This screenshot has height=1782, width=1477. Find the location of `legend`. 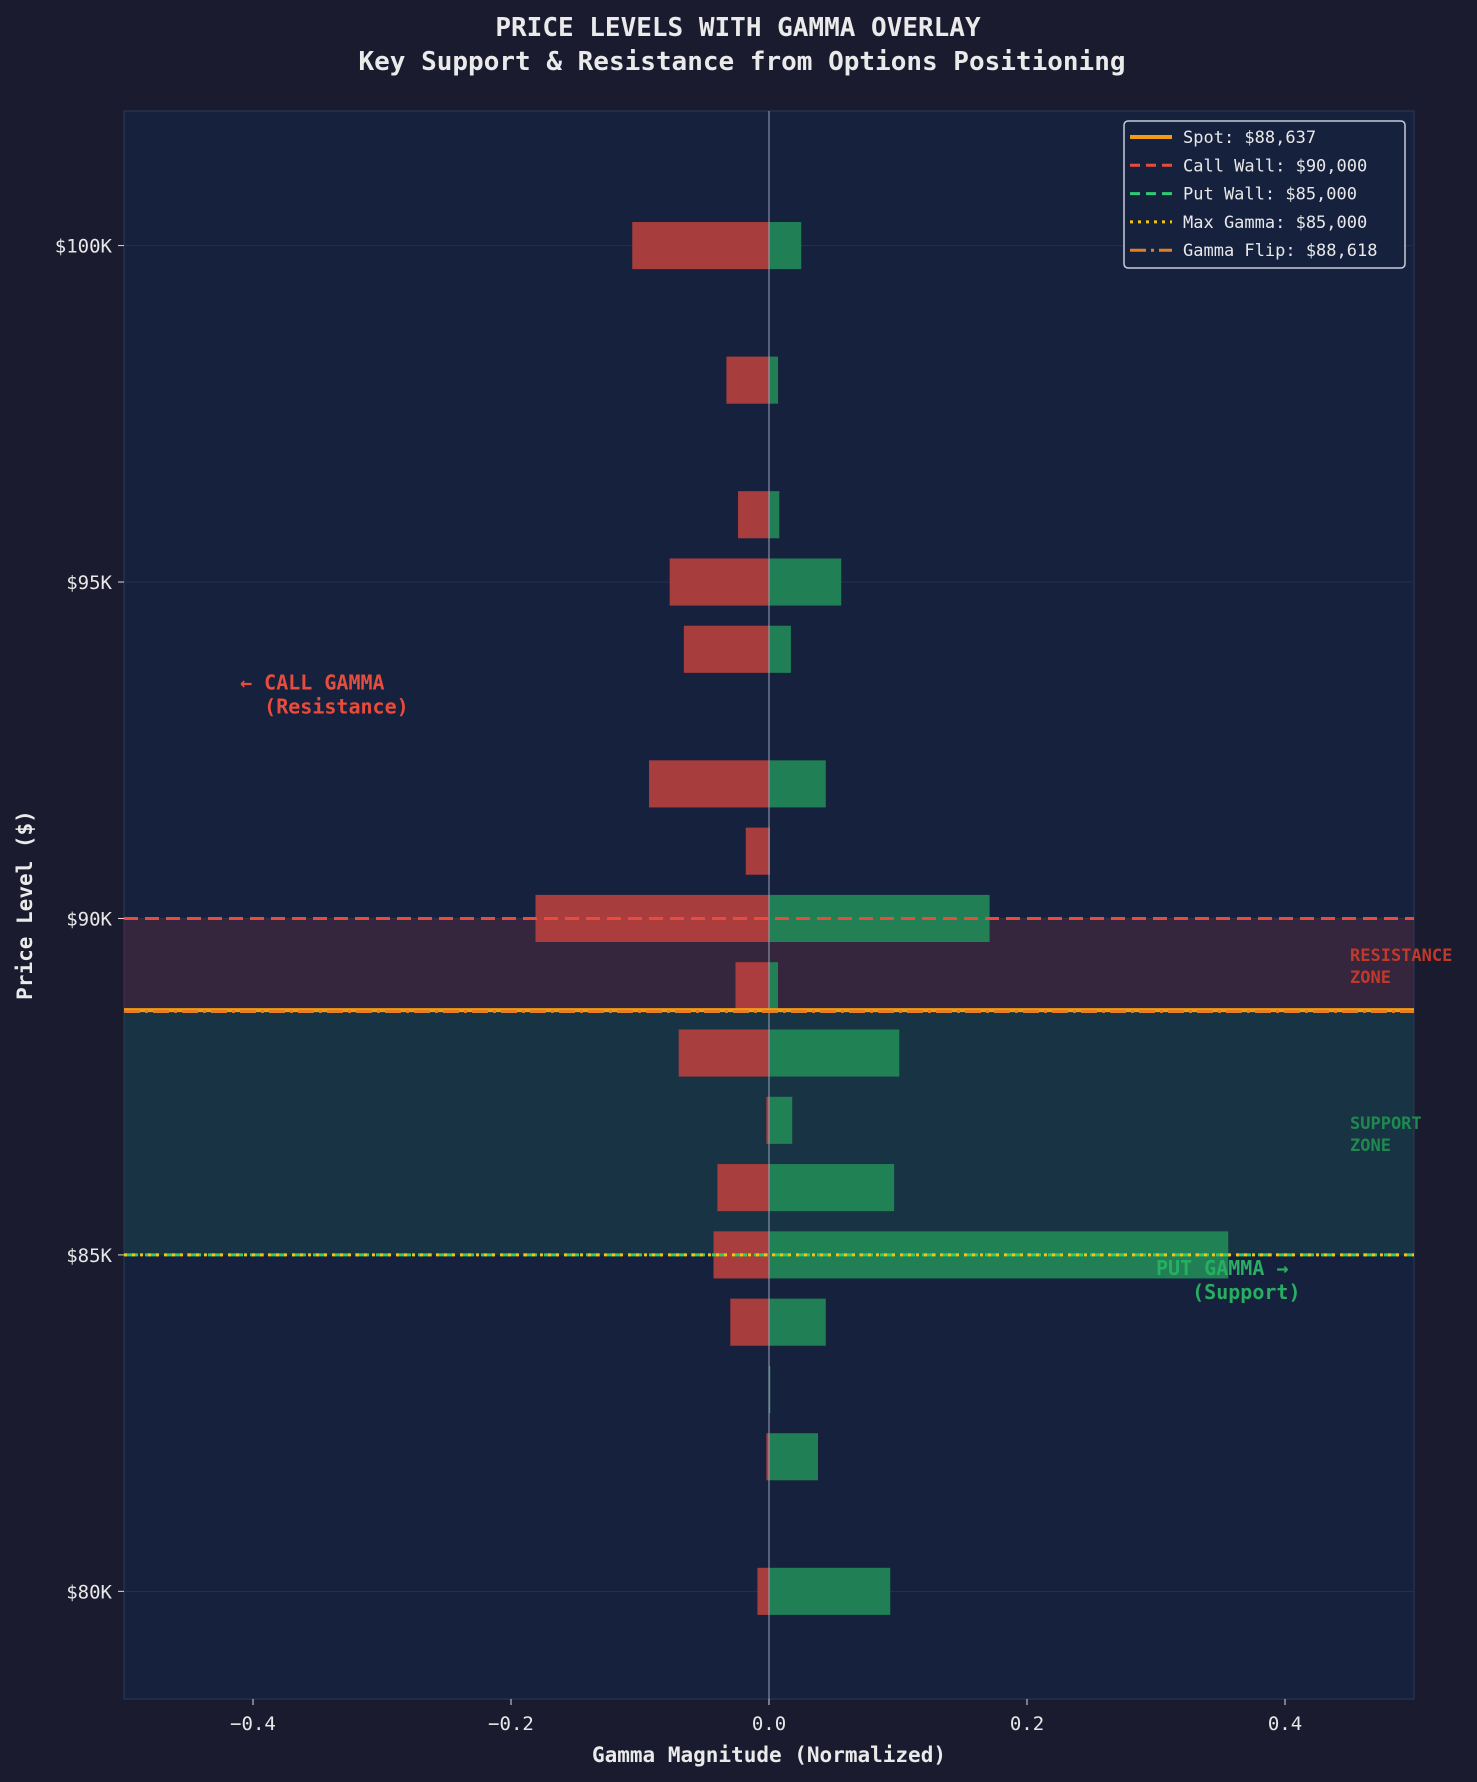

legend is located at coordinates (1264, 194).